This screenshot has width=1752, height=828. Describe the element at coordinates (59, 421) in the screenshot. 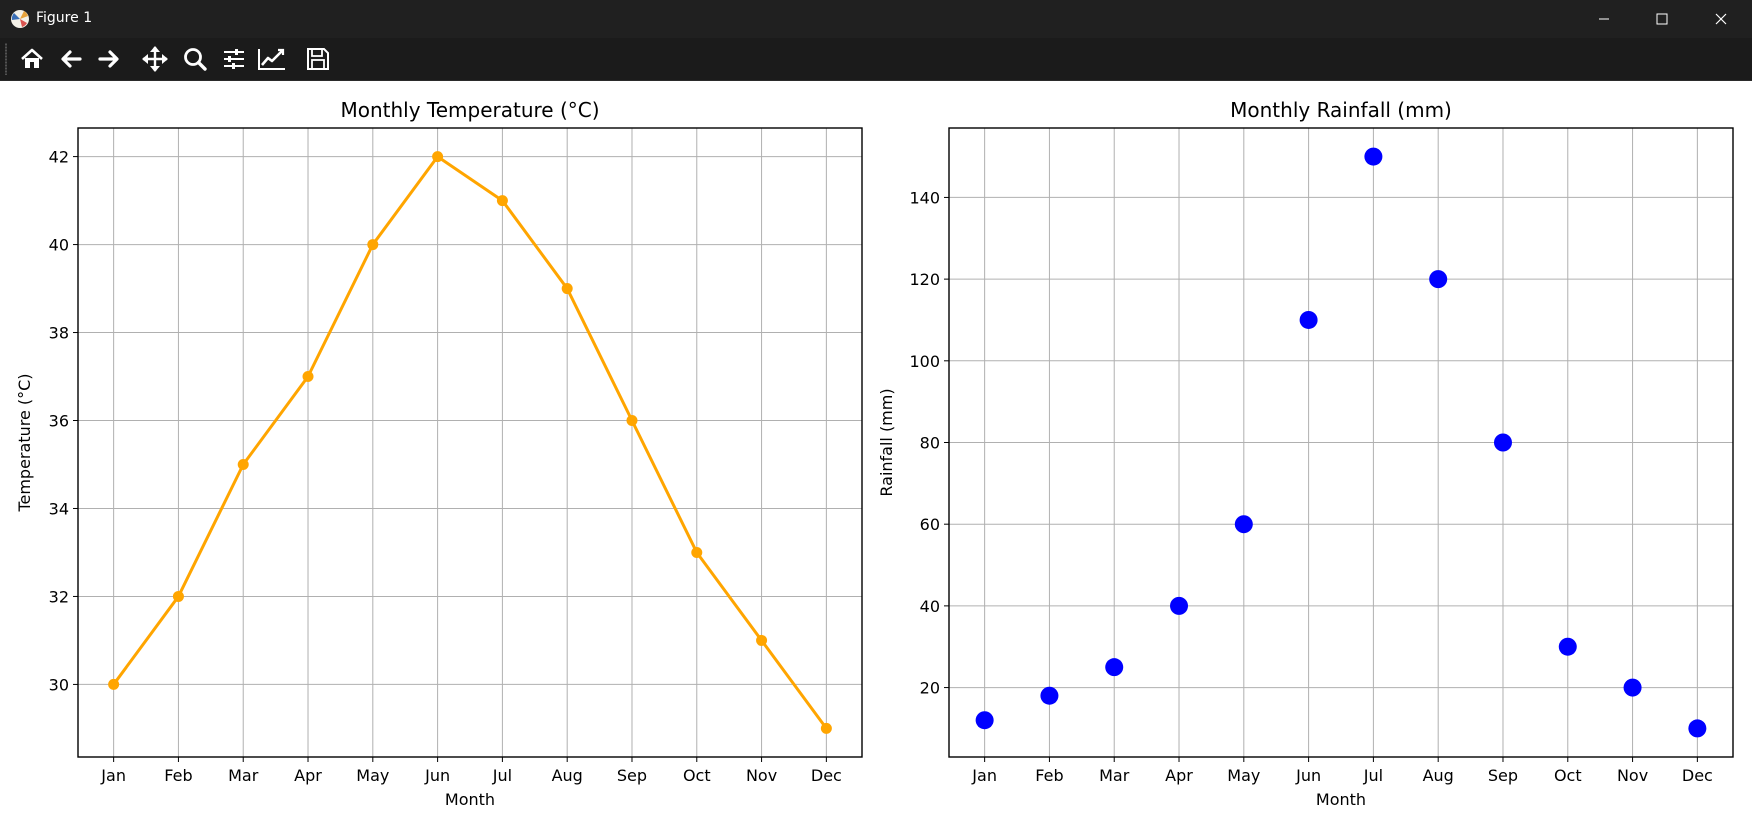

I see `y-tick-label: 36` at that location.